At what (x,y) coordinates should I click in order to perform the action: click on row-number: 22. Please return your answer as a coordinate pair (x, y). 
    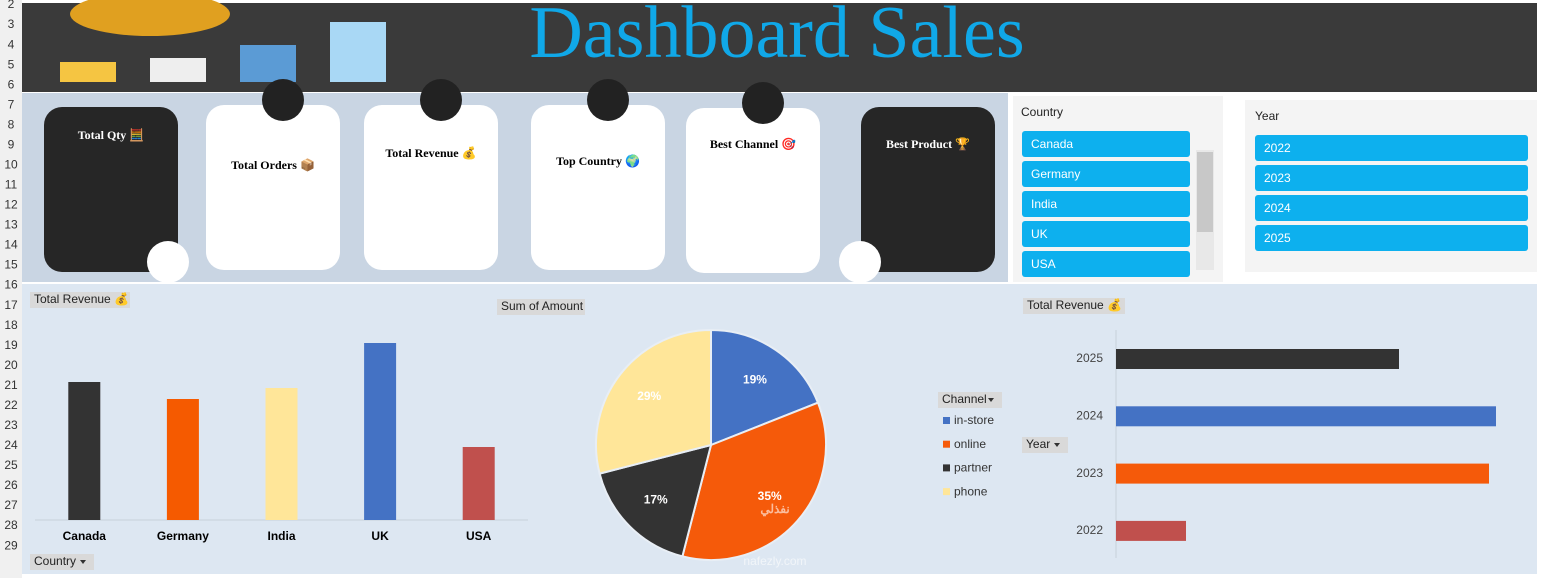
    Looking at the image, I should click on (11, 405).